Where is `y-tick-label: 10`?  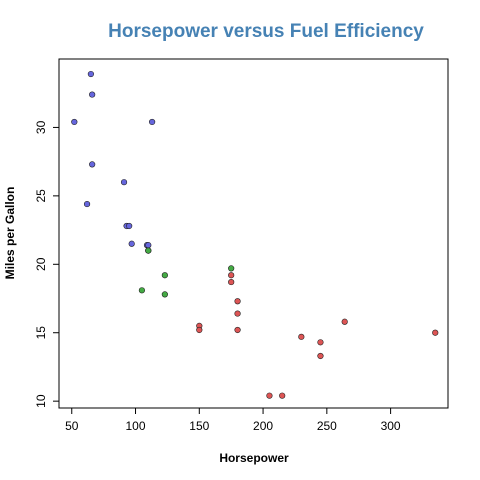 y-tick-label: 10 is located at coordinates (41, 401).